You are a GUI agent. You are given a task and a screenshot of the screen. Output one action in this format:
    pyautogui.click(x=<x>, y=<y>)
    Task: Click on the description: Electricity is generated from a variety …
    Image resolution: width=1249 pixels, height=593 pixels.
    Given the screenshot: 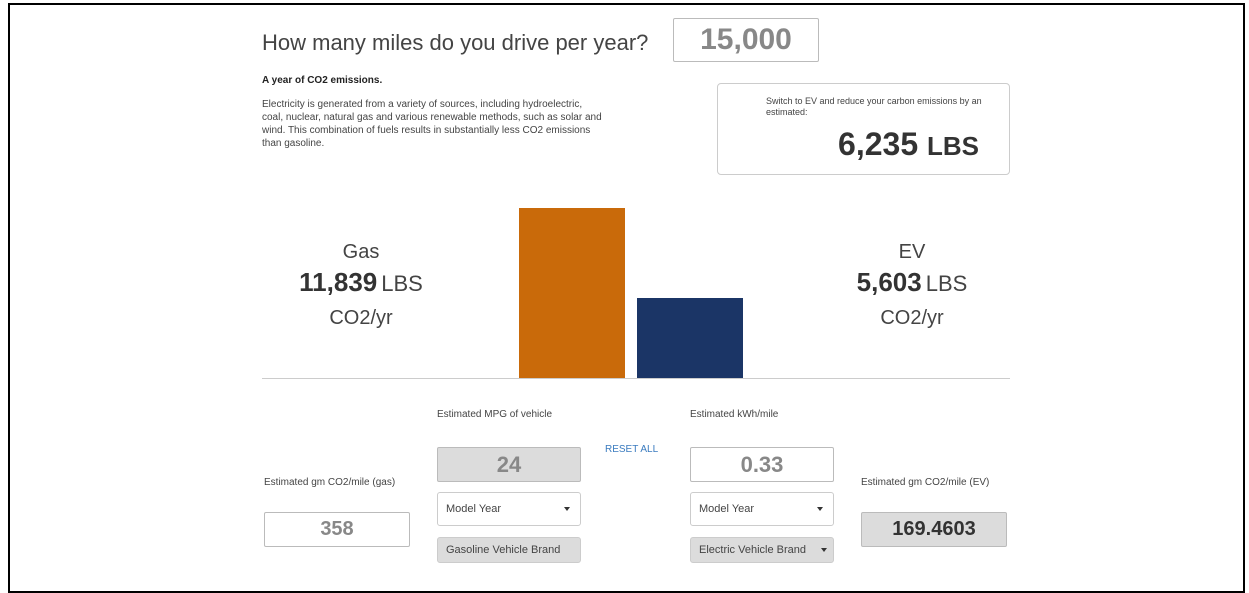 What is the action you would take?
    pyautogui.click(x=432, y=124)
    